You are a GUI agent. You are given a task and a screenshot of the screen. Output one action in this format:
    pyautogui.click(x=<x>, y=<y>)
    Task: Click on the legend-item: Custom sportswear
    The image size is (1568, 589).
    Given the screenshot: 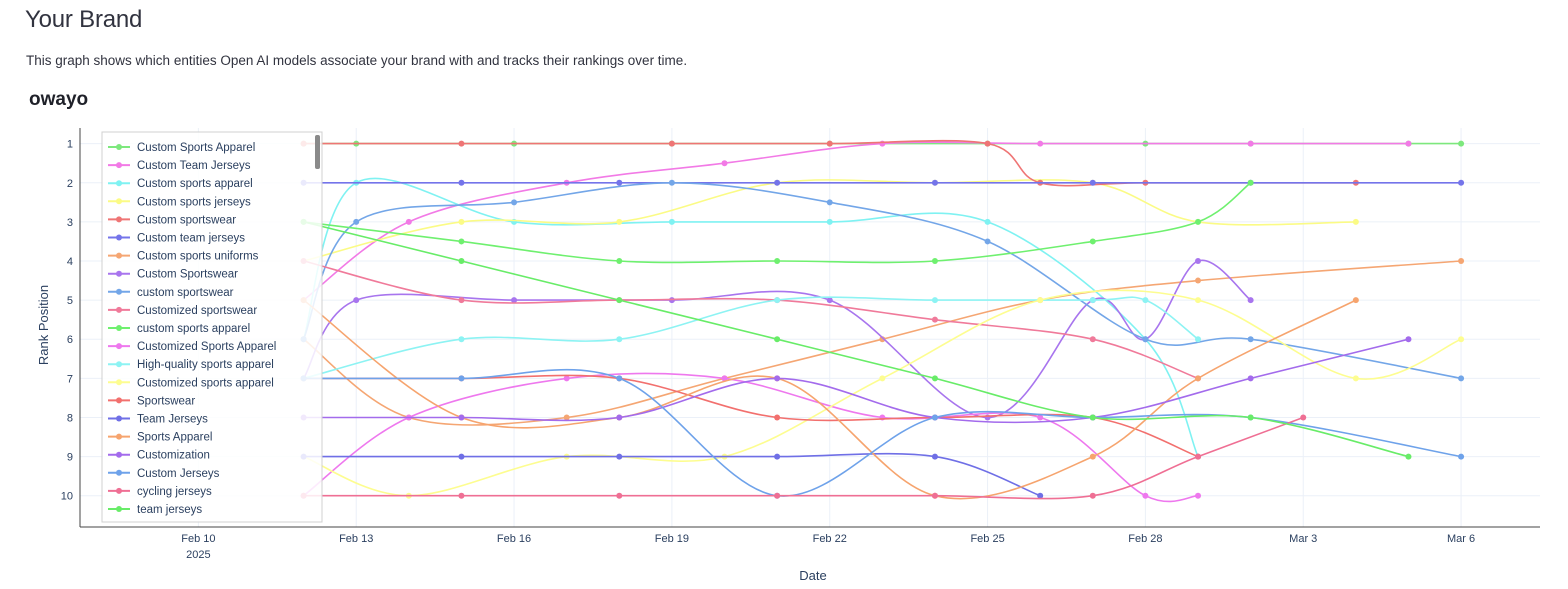 What is the action you would take?
    pyautogui.click(x=172, y=220)
    